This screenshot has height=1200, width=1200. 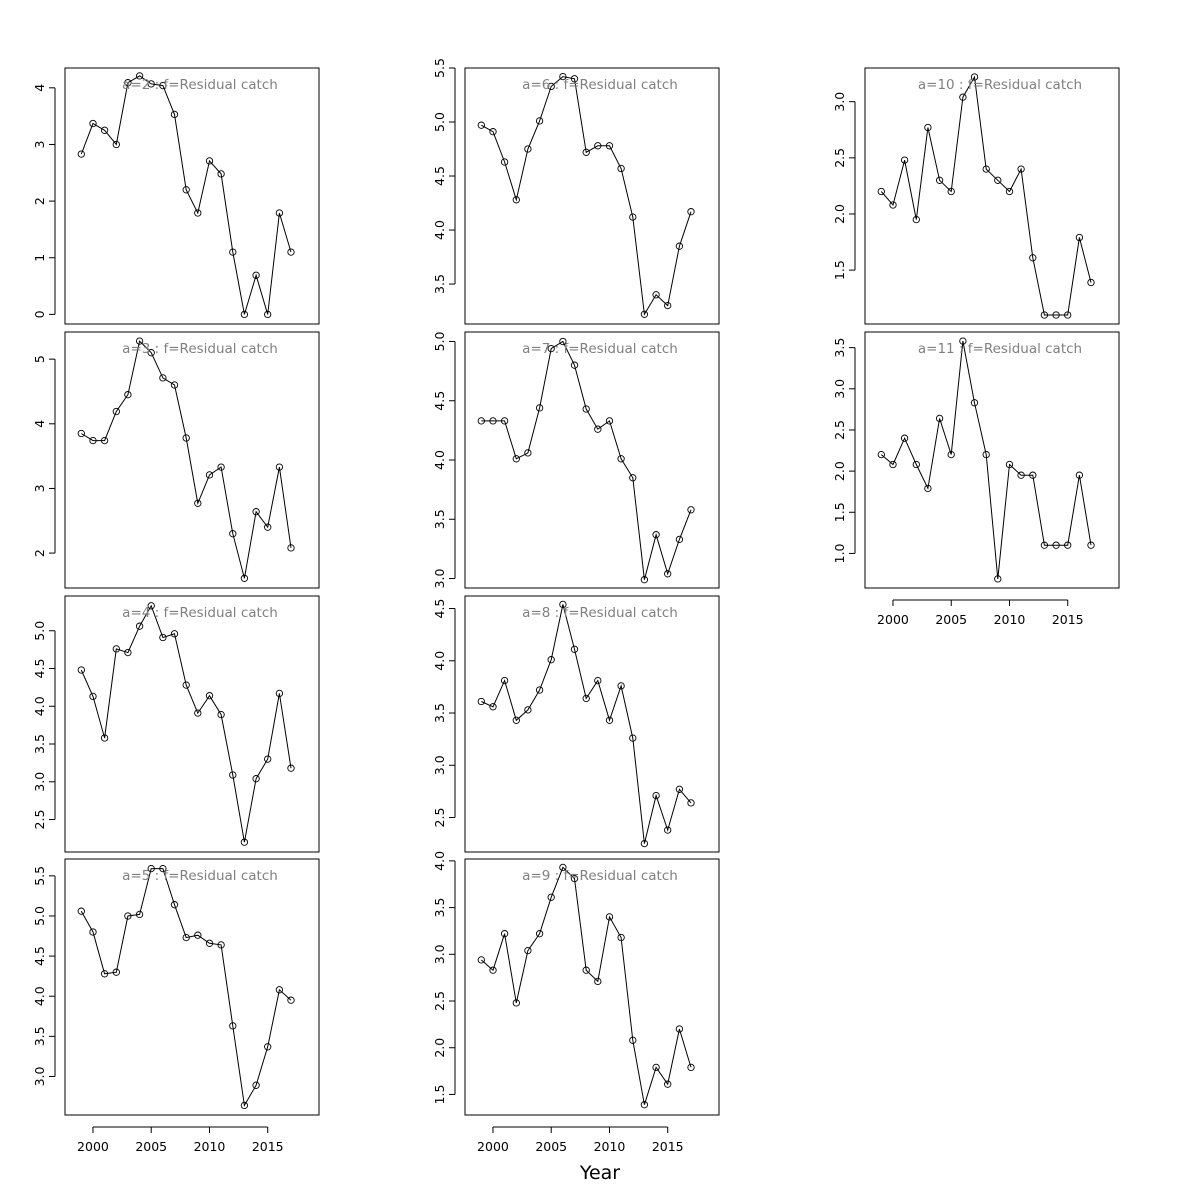 What do you see at coordinates (600, 349) in the screenshot?
I see `panel-title: a=7 : f=Residual catch` at bounding box center [600, 349].